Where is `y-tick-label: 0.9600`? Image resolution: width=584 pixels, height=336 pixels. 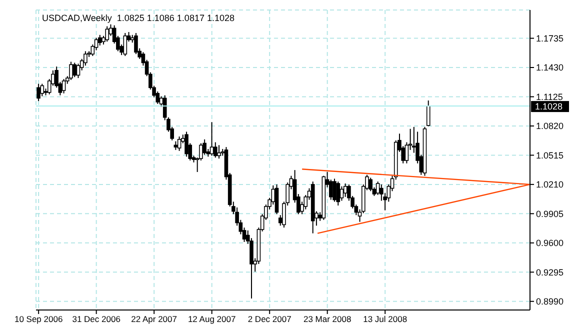
y-tick-label: 0.9600 is located at coordinates (550, 243).